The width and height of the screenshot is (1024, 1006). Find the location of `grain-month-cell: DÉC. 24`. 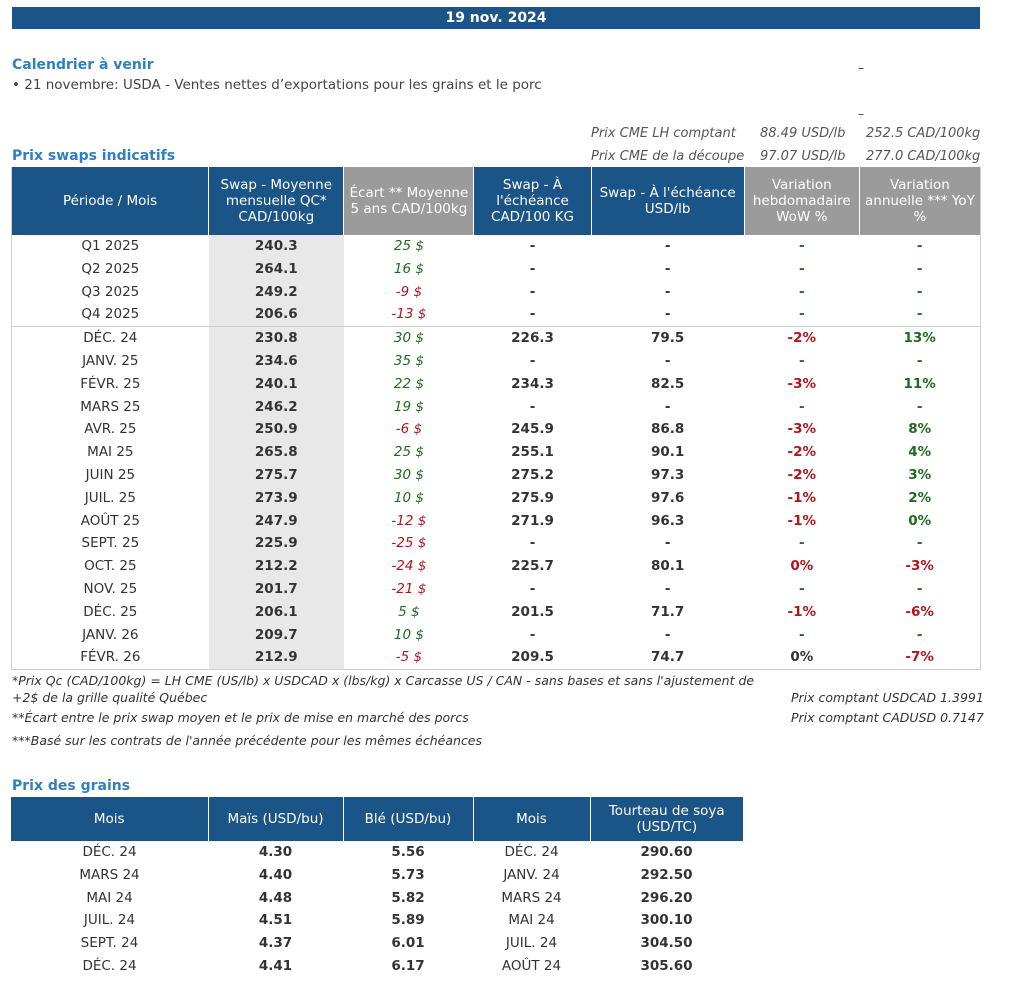

grain-month-cell: DÉC. 24 is located at coordinates (109, 965).